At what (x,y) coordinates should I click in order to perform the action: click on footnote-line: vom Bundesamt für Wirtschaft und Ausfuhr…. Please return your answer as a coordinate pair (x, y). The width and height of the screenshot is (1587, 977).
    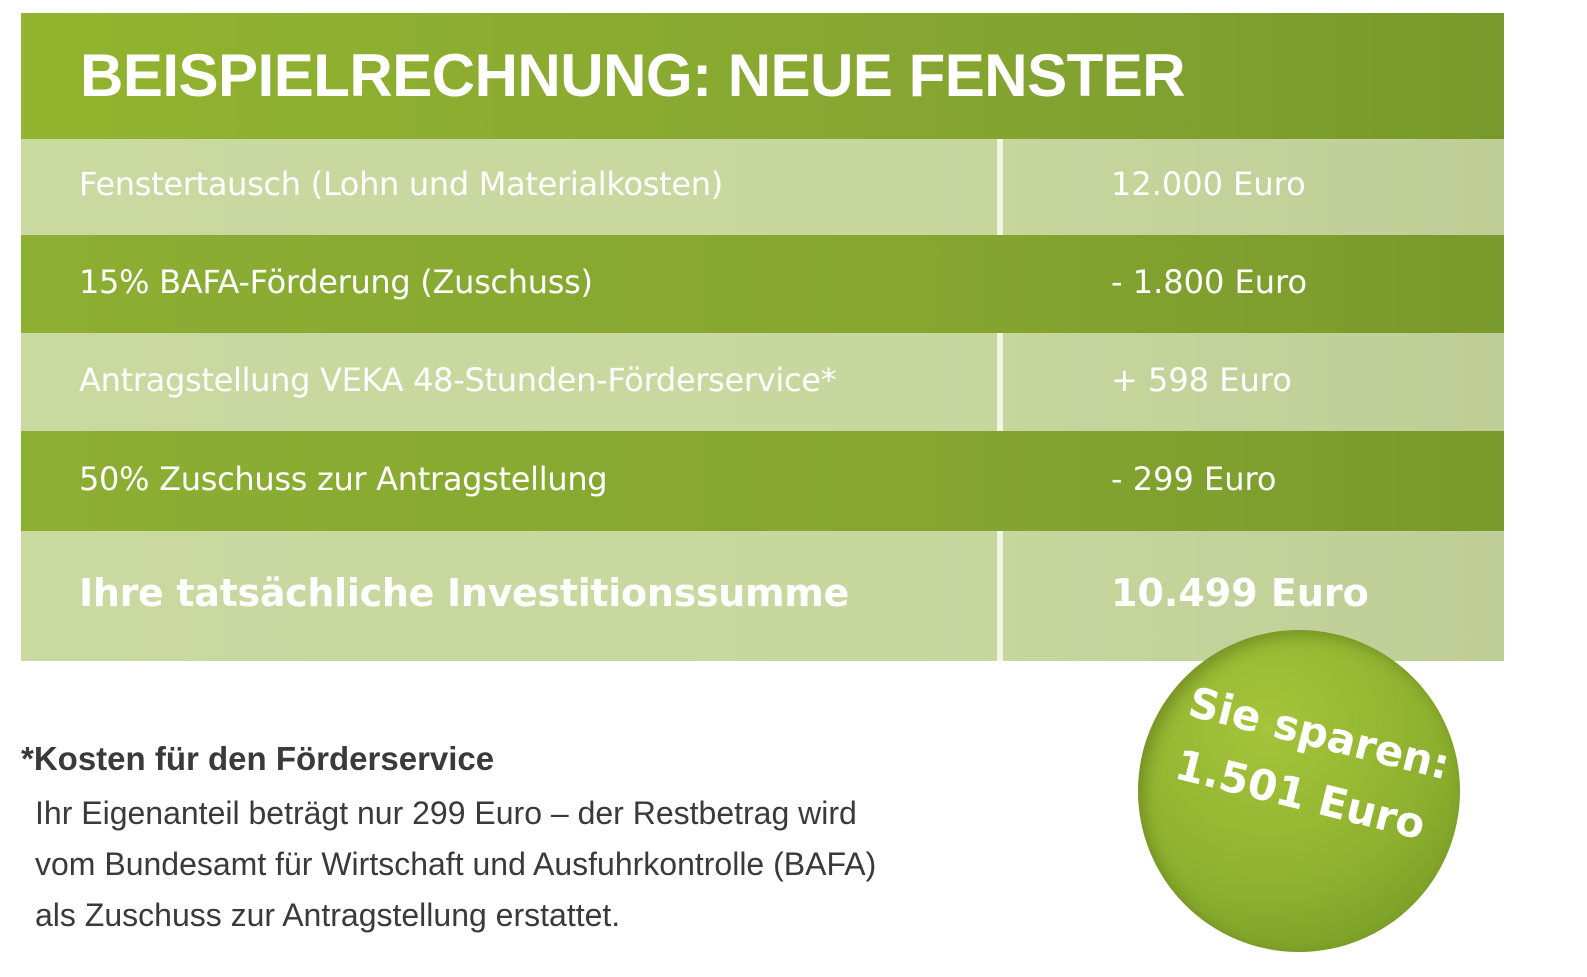
    Looking at the image, I should click on (456, 864).